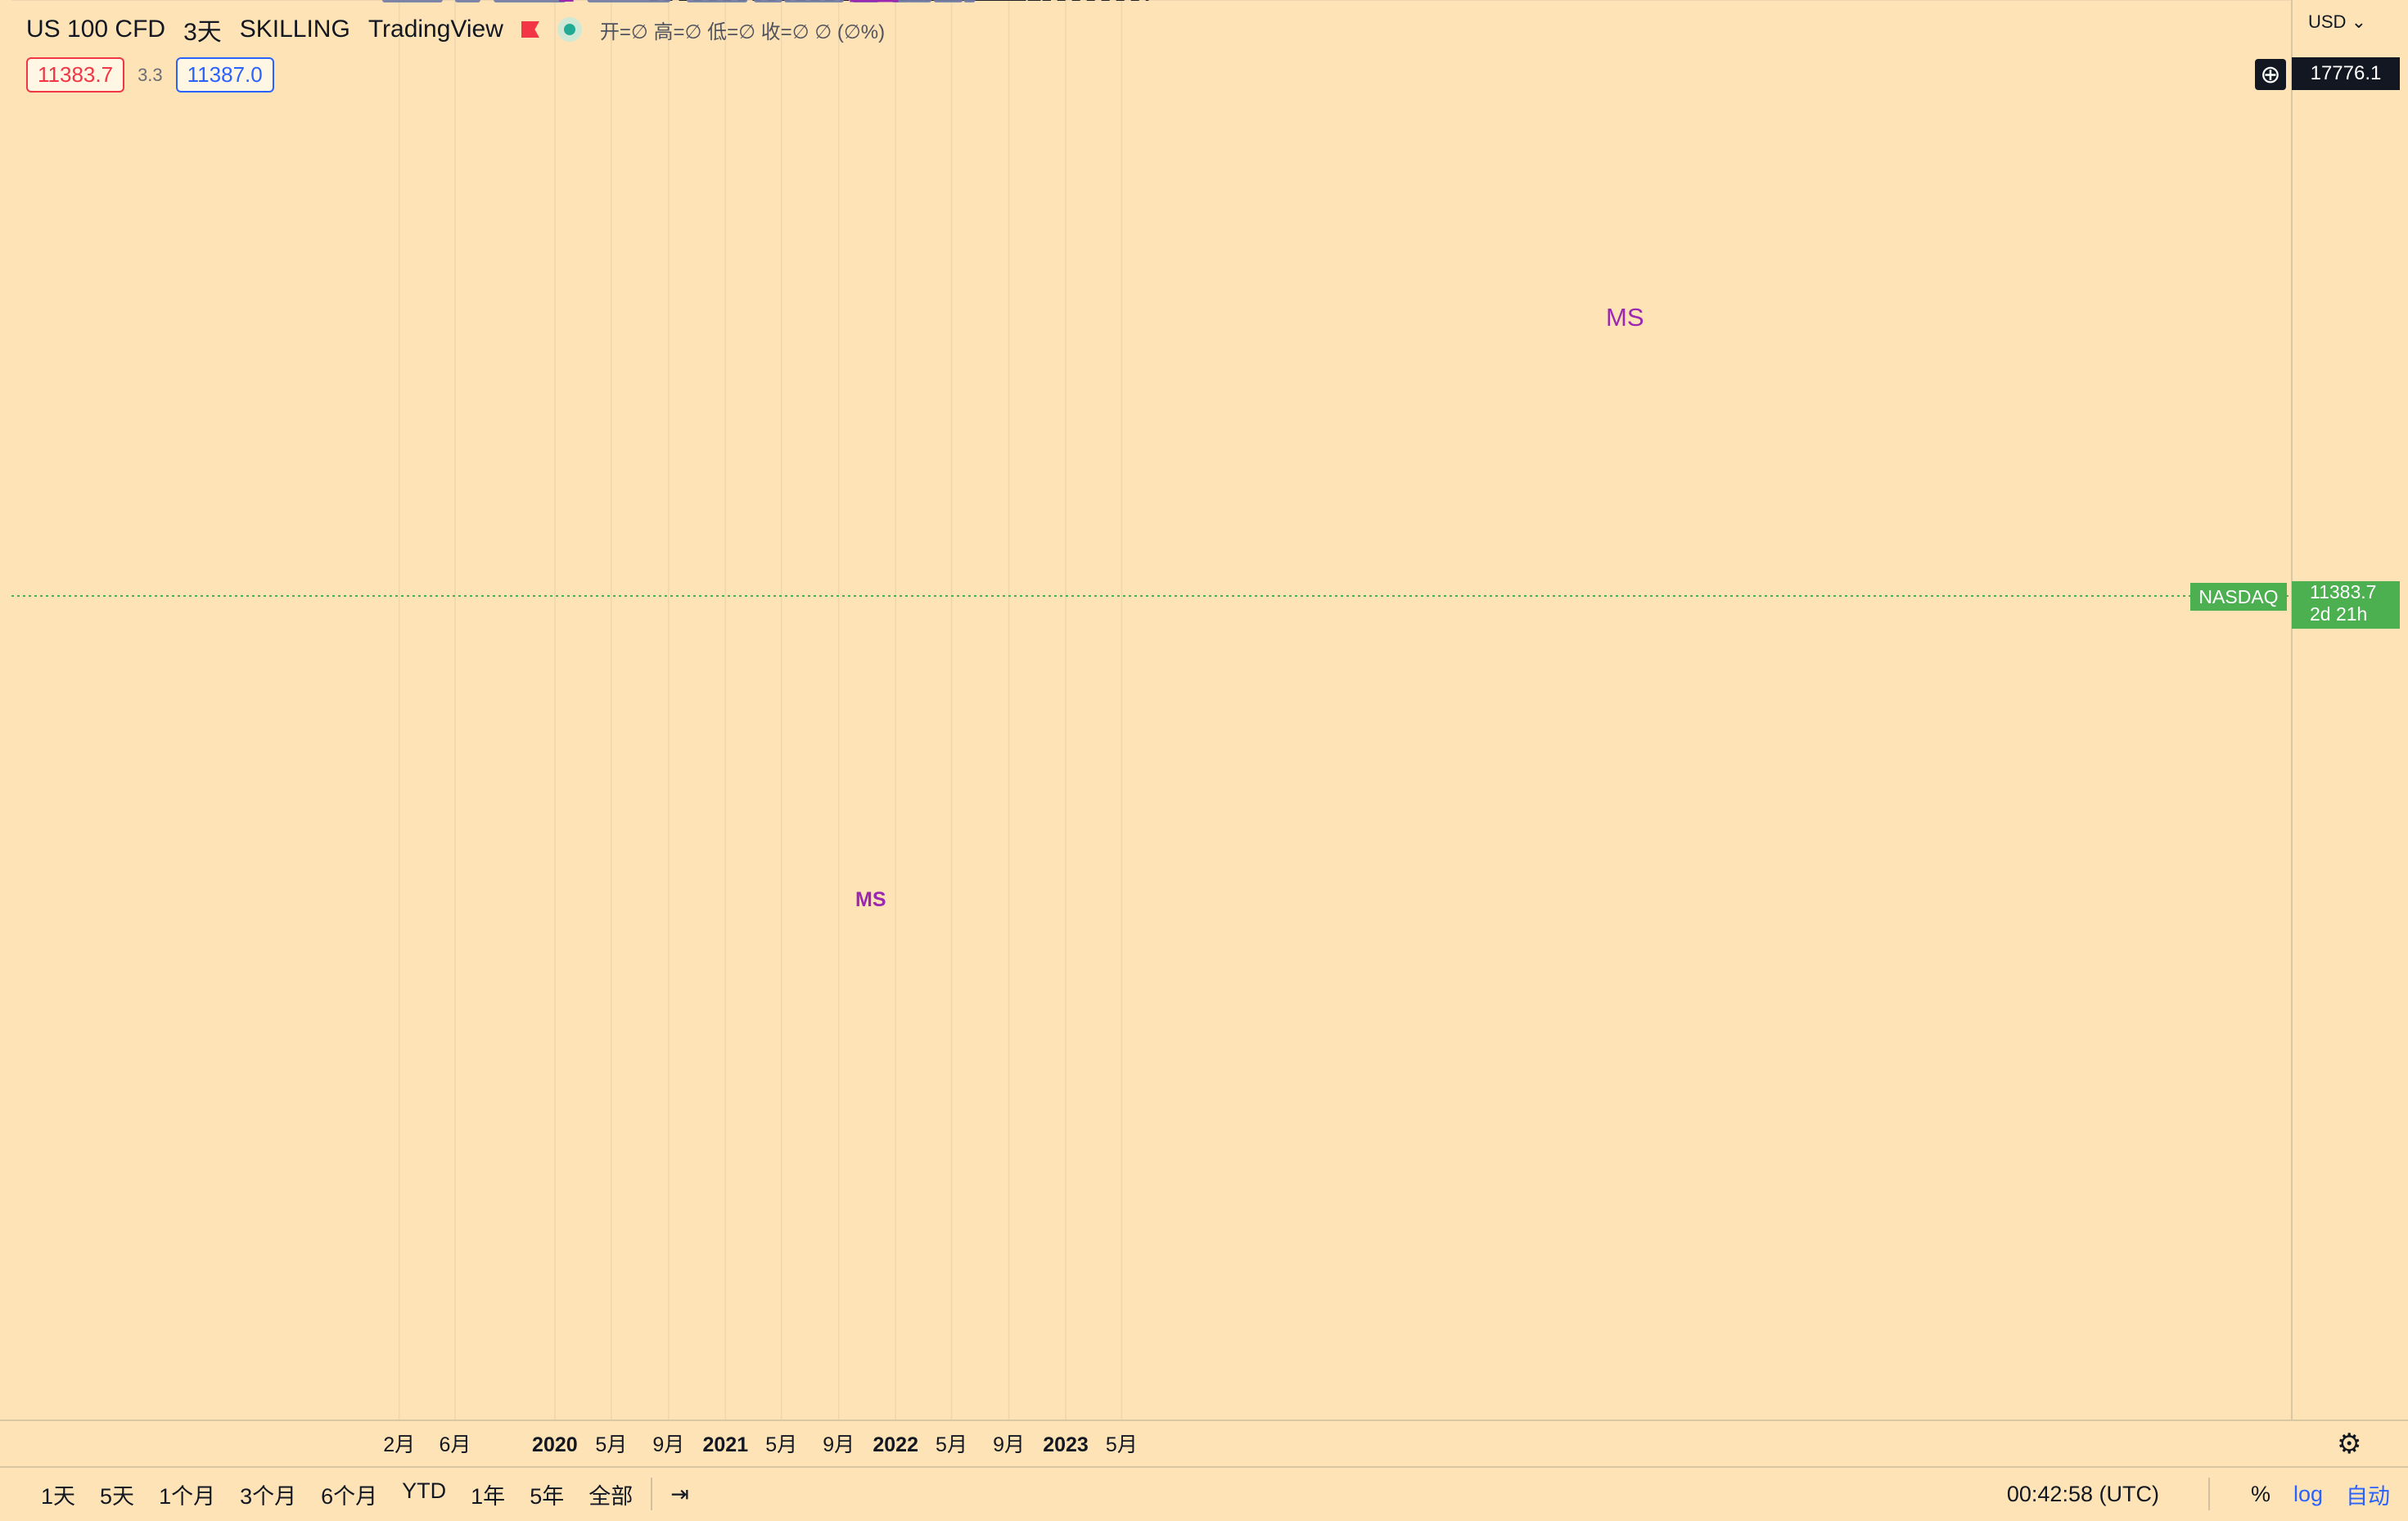 The height and width of the screenshot is (1521, 2408). What do you see at coordinates (547, 1496) in the screenshot?
I see `range-button: 5年` at bounding box center [547, 1496].